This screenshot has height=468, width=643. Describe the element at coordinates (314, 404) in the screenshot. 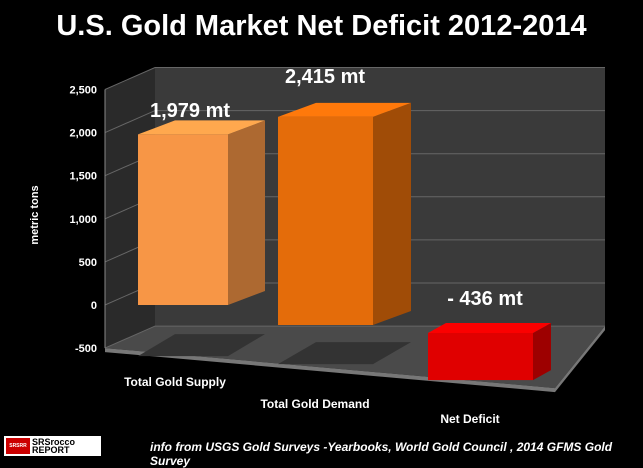

I see `category-label: Total Gold Demand` at that location.